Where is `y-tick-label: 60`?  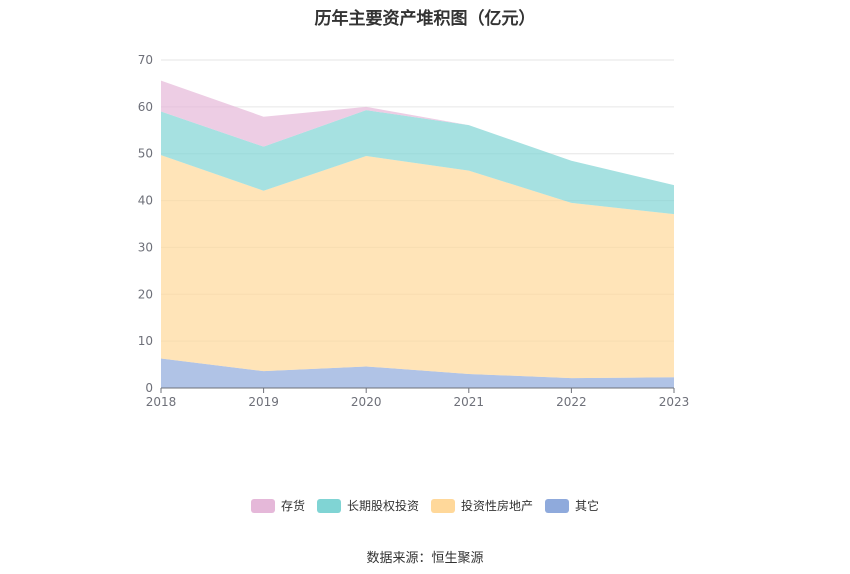
y-tick-label: 60 is located at coordinates (145, 107).